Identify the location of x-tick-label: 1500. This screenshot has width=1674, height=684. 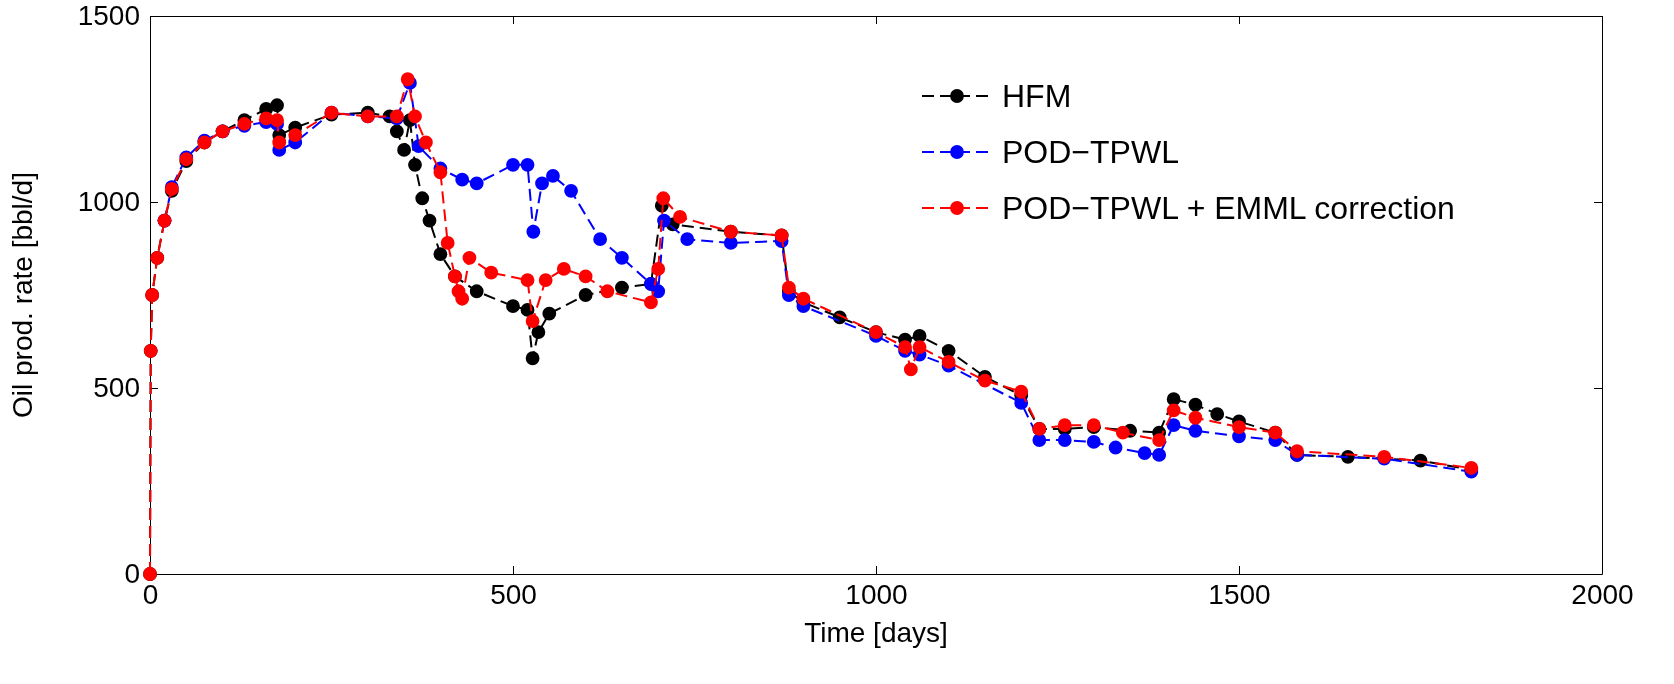
(1239, 594).